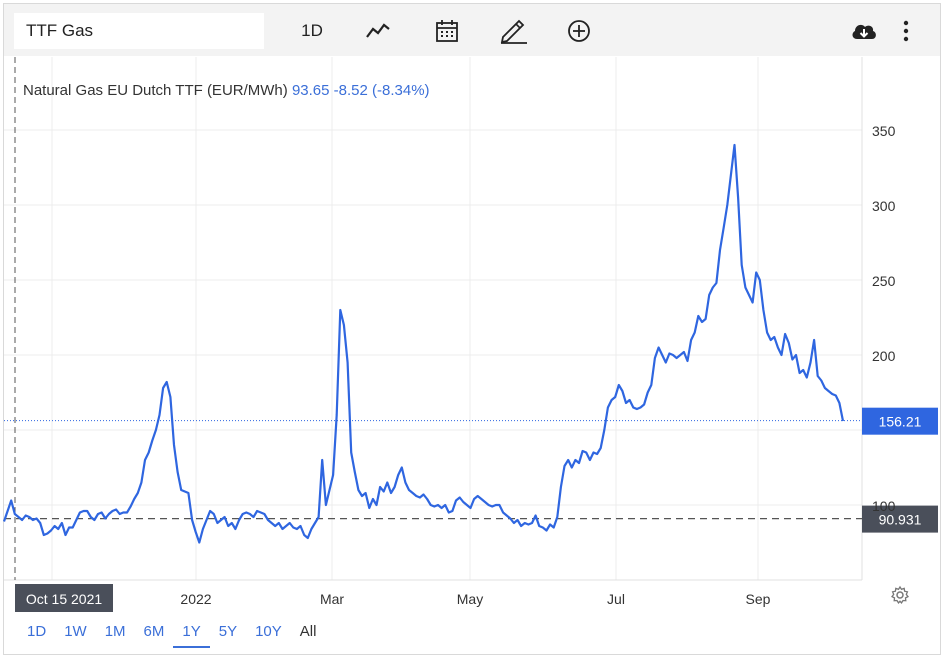 The width and height of the screenshot is (946, 662). What do you see at coordinates (900, 595) in the screenshot?
I see `gear-icon` at bounding box center [900, 595].